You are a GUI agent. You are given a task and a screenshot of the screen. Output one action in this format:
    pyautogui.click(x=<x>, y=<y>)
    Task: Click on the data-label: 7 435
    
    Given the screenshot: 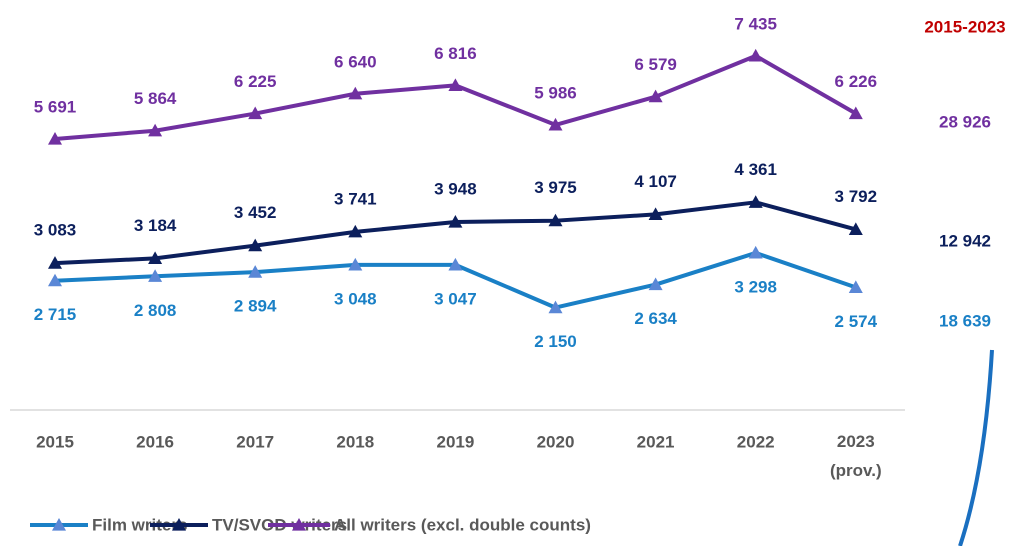 What is the action you would take?
    pyautogui.click(x=755, y=23)
    